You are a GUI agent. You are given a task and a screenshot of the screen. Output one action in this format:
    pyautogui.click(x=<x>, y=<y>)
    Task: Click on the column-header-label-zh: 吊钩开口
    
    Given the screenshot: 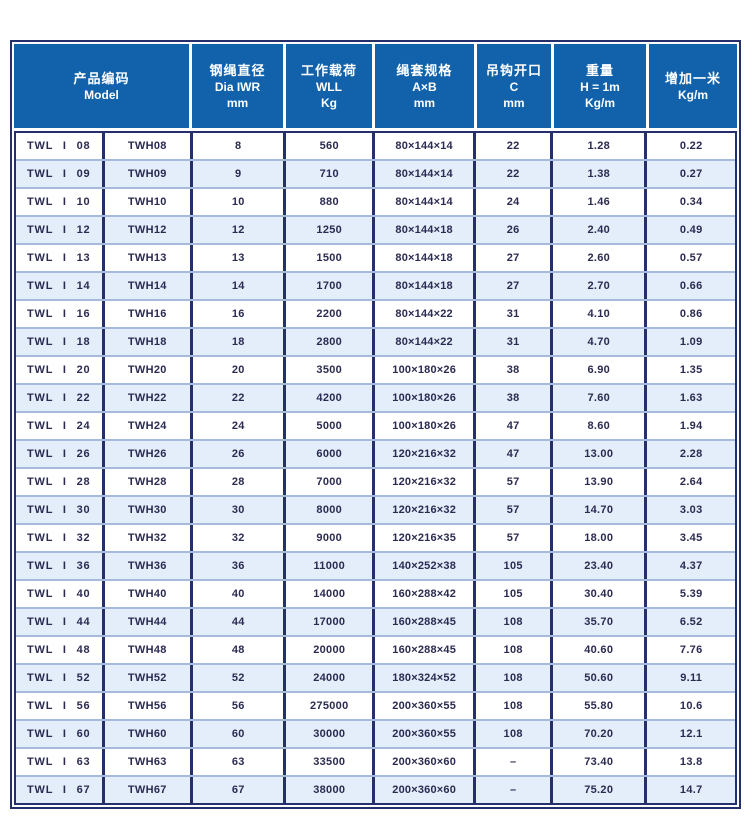 What is the action you would take?
    pyautogui.click(x=513, y=70)
    